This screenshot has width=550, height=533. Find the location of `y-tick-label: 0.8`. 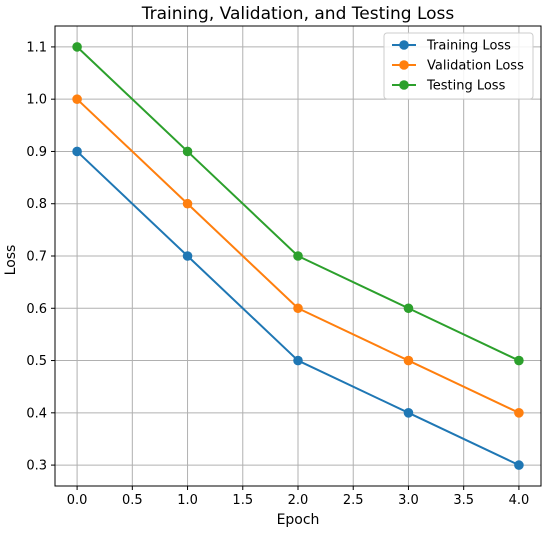

y-tick-label: 0.8 is located at coordinates (36, 204).